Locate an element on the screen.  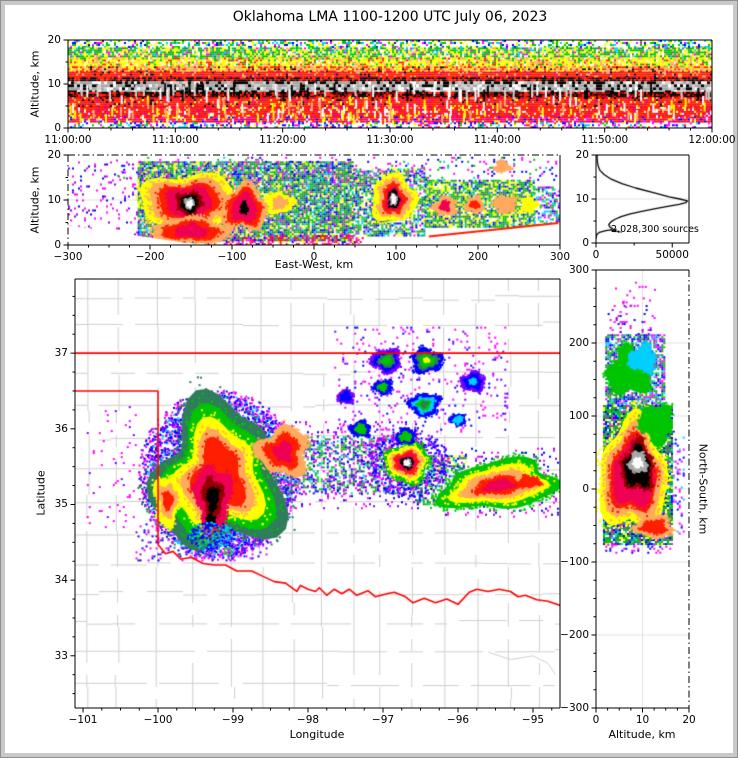
map-xlabel: Longitude is located at coordinates (317, 734).